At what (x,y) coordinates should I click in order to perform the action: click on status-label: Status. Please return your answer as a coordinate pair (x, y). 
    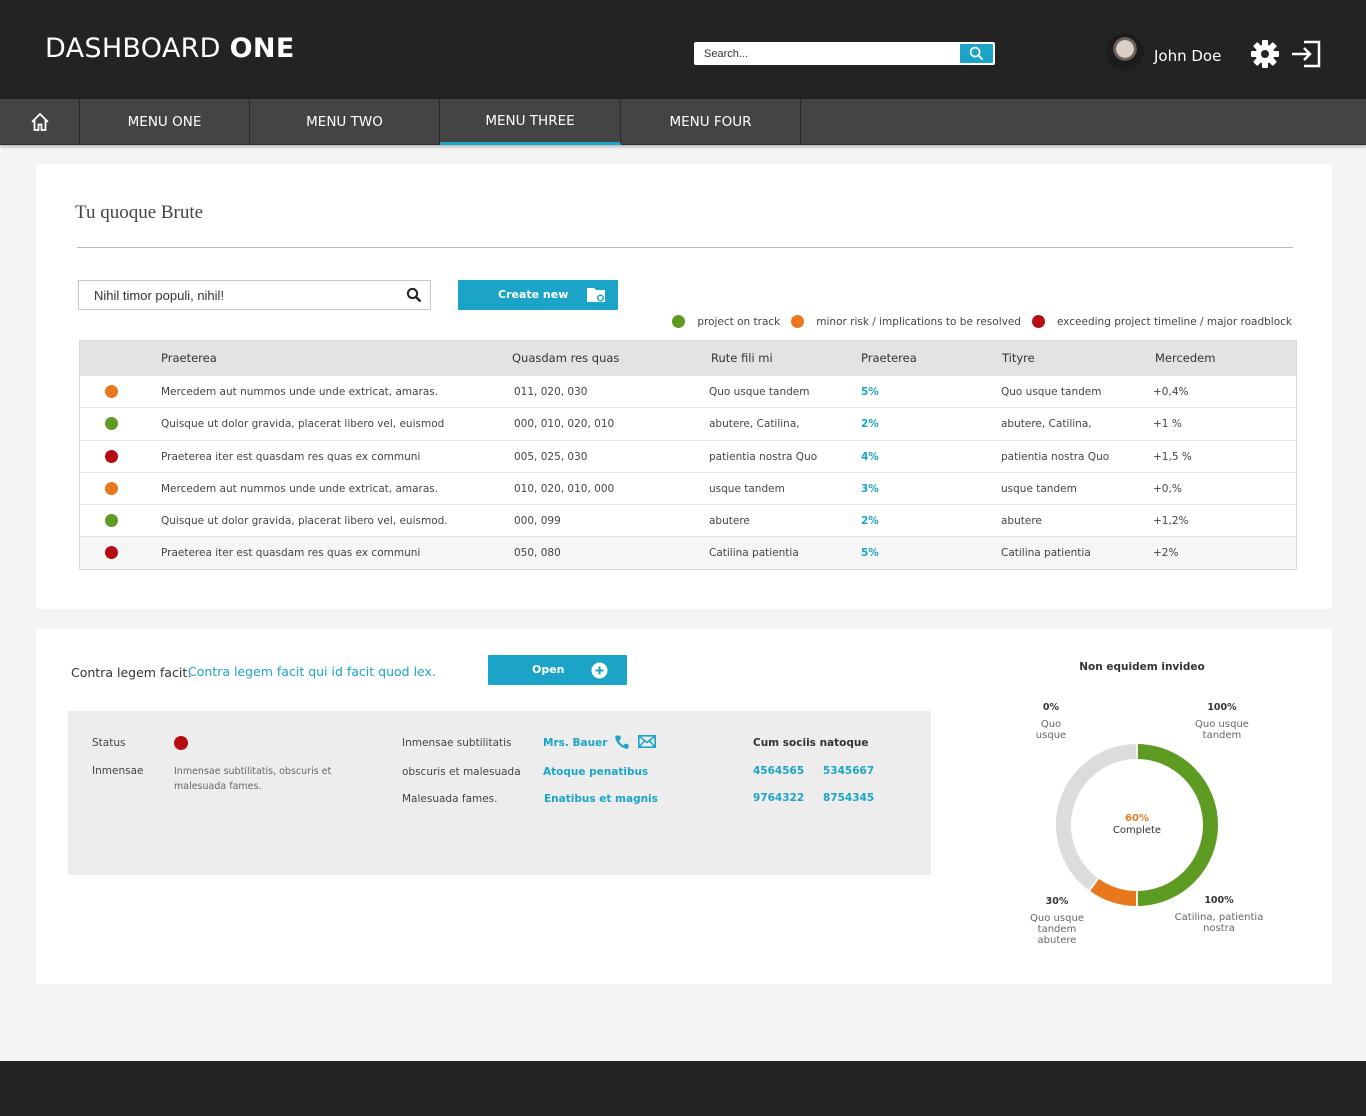
    Looking at the image, I should click on (109, 743).